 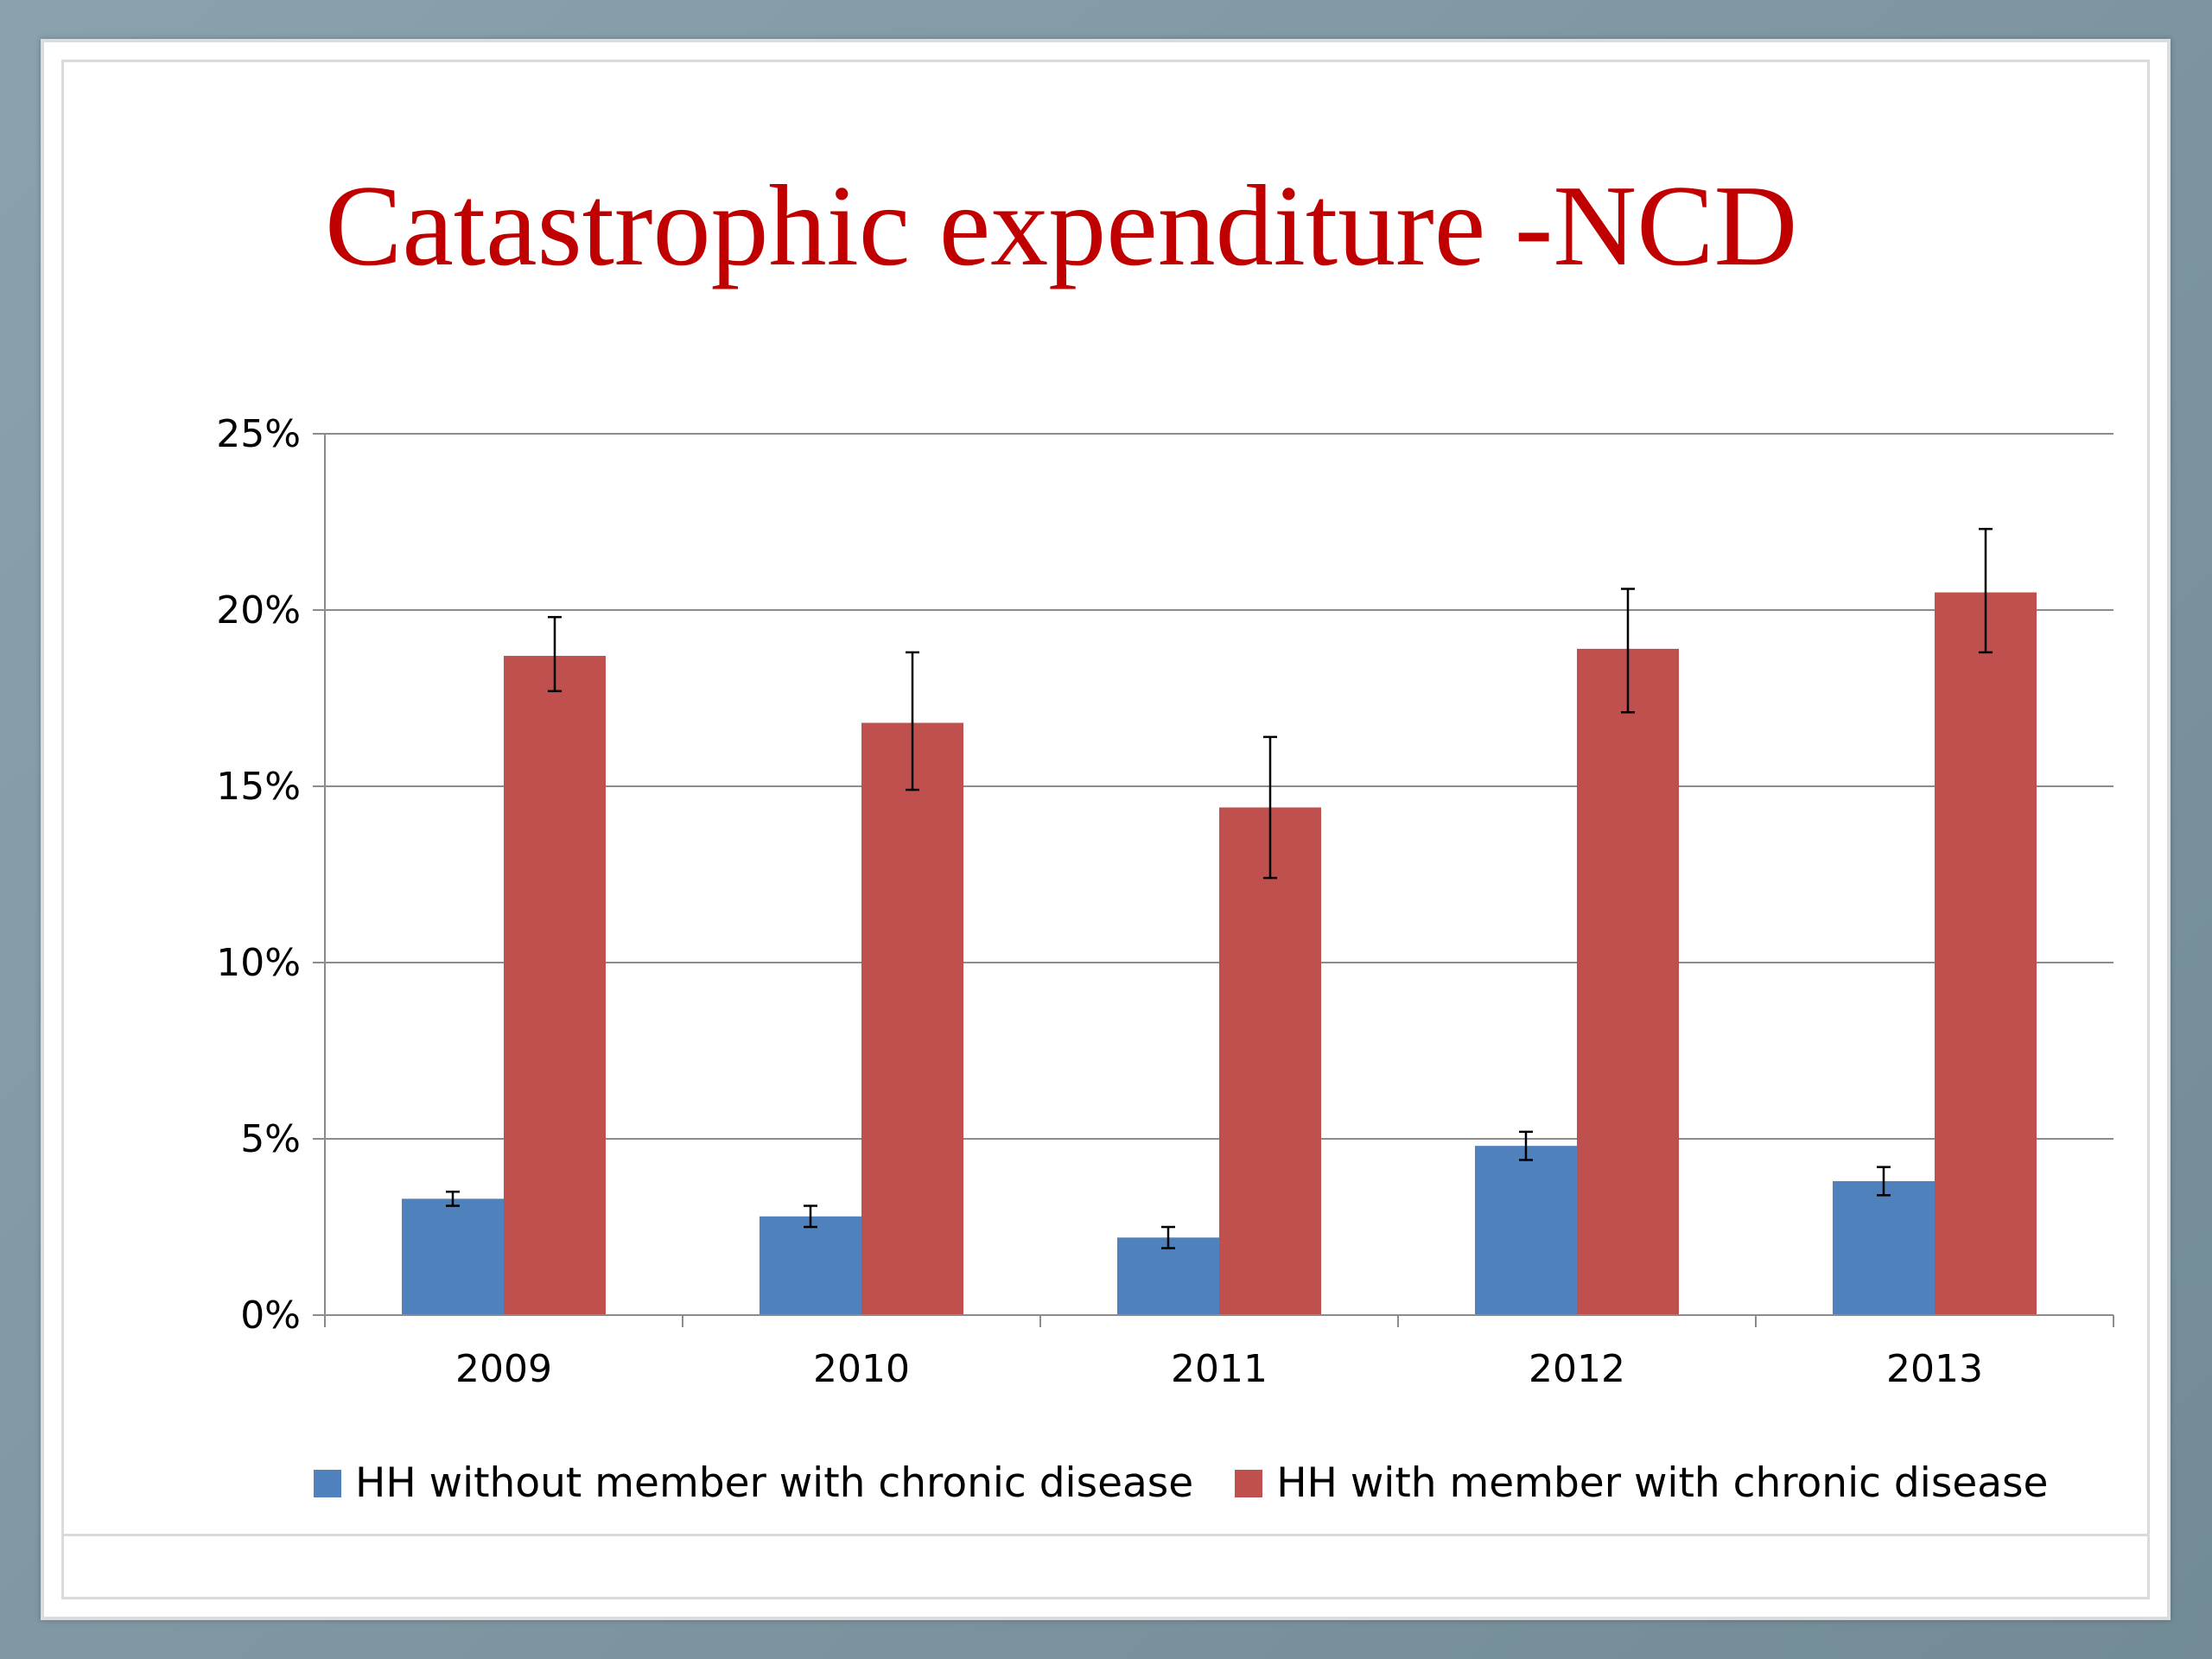 I want to click on legend-label-without: HH without member with chronic disease, so click(x=774, y=1483).